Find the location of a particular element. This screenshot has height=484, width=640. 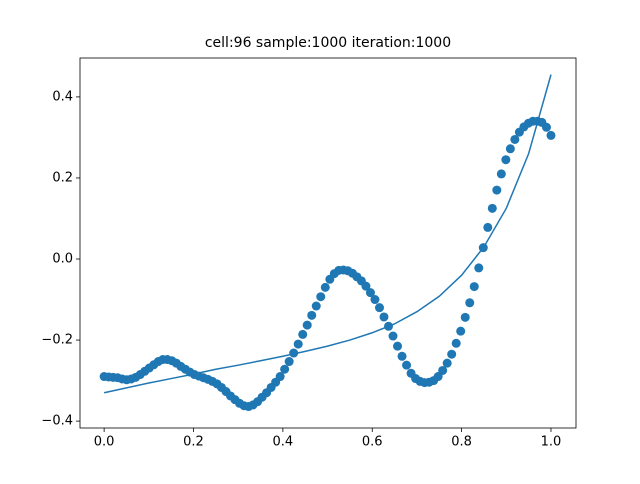

x-tick-label: 0.4 is located at coordinates (283, 442).